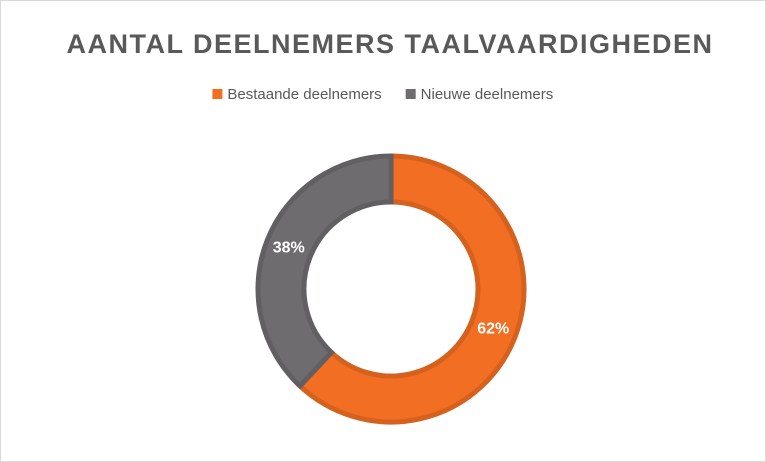  What do you see at coordinates (389, 44) in the screenshot?
I see `chart-title: AANTAL DEELNEMERS TAALVAARDIGHEDEN` at bounding box center [389, 44].